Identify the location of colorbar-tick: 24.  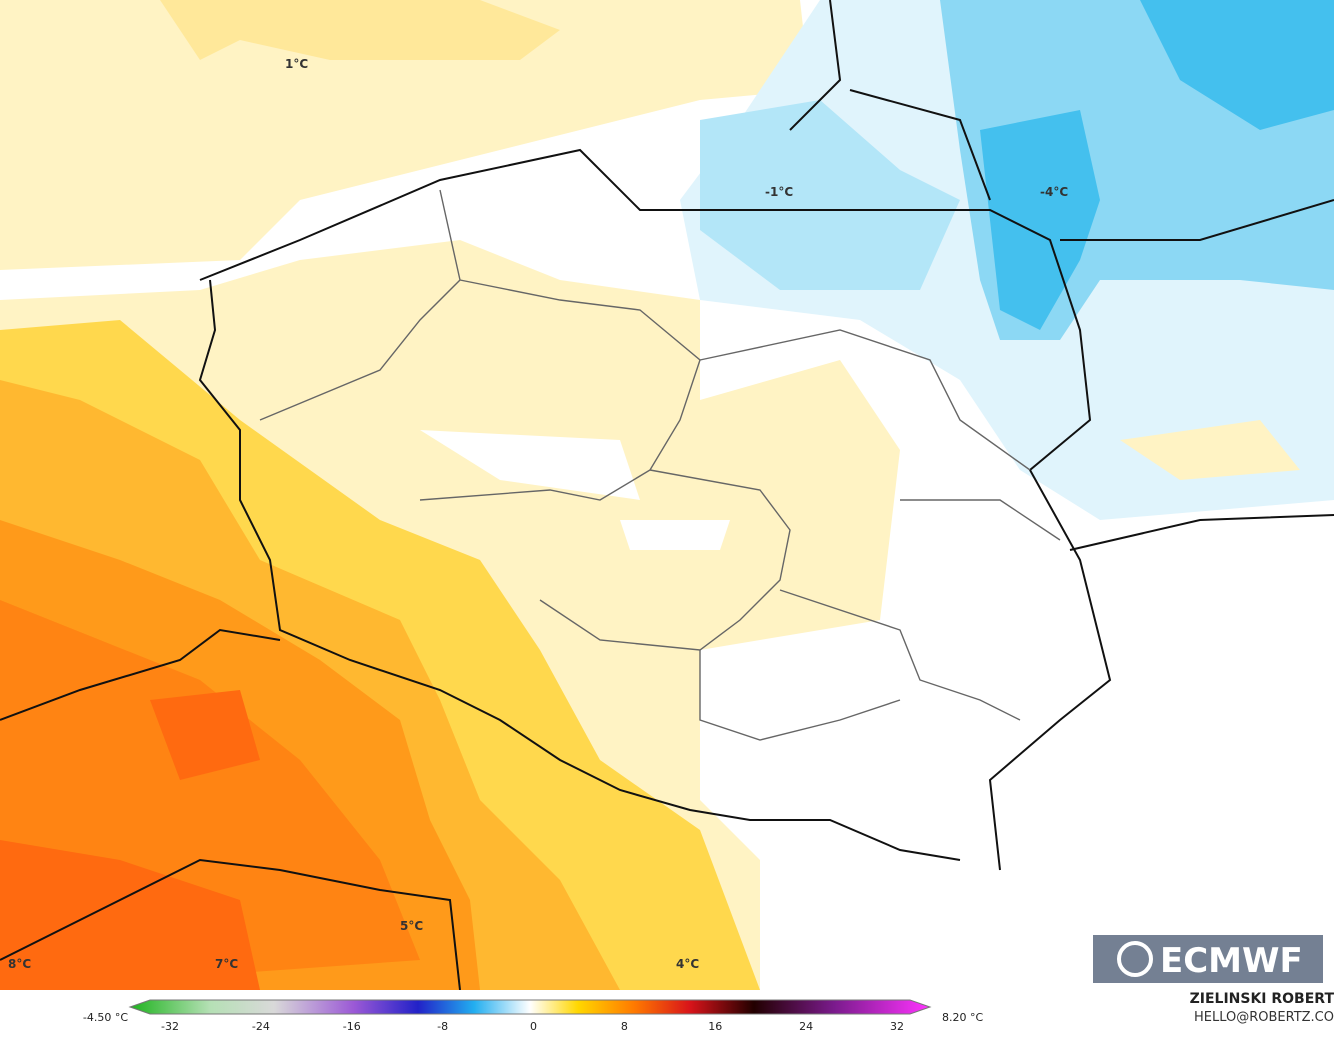
(806, 1026).